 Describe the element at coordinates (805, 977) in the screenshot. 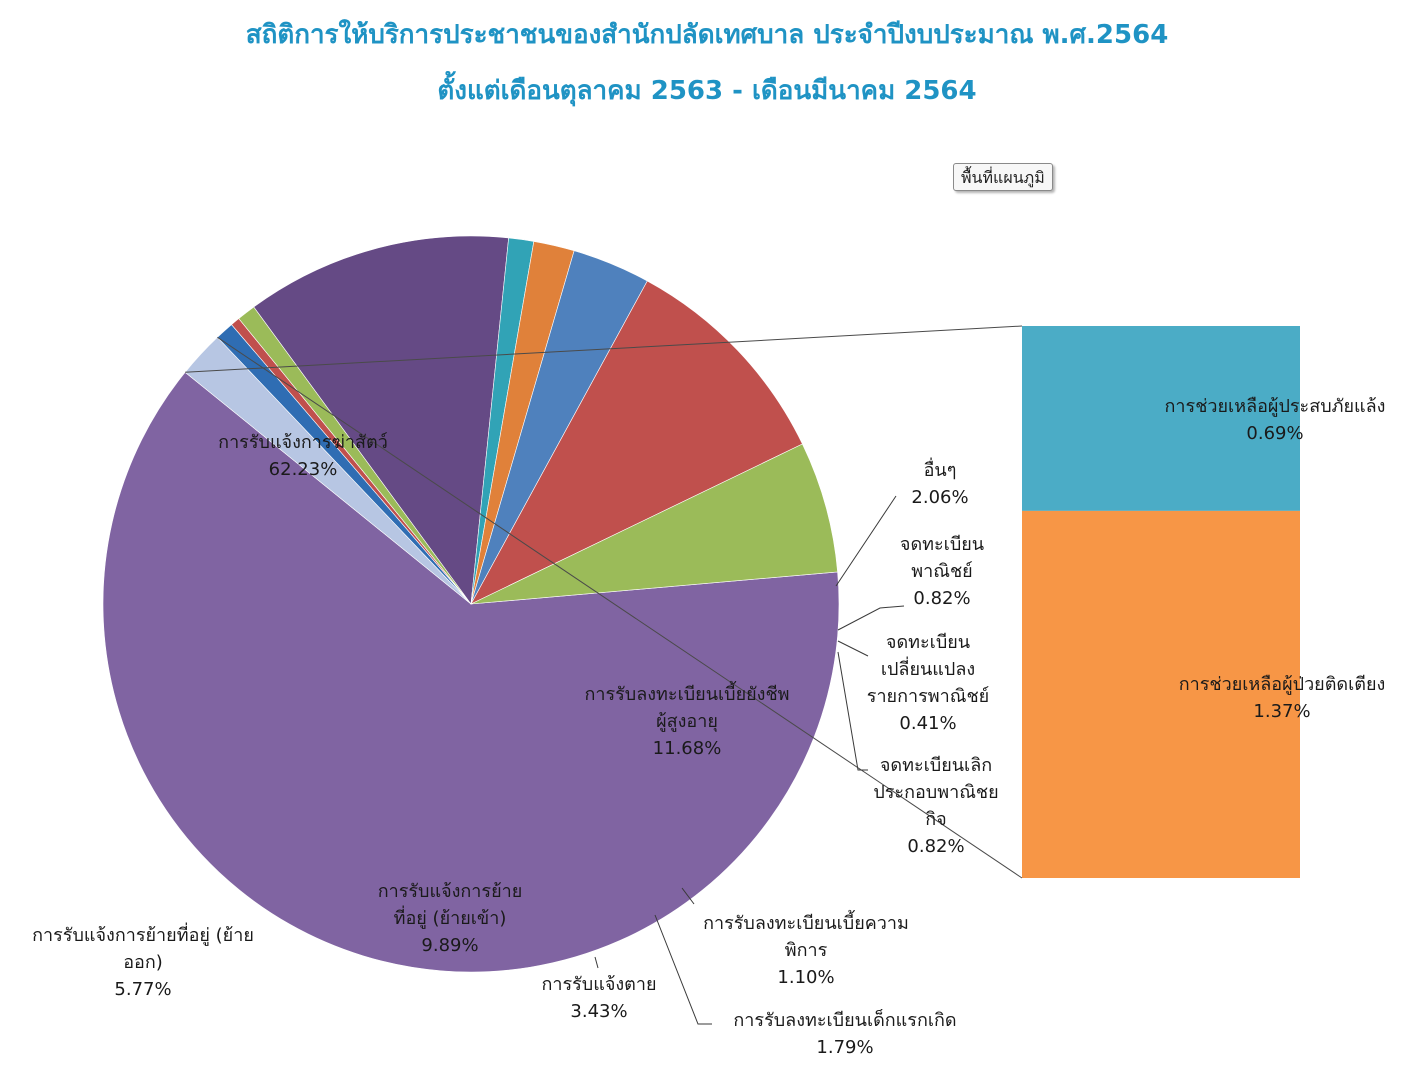

I see `pie-slice-7-value-label: 1.10%` at that location.